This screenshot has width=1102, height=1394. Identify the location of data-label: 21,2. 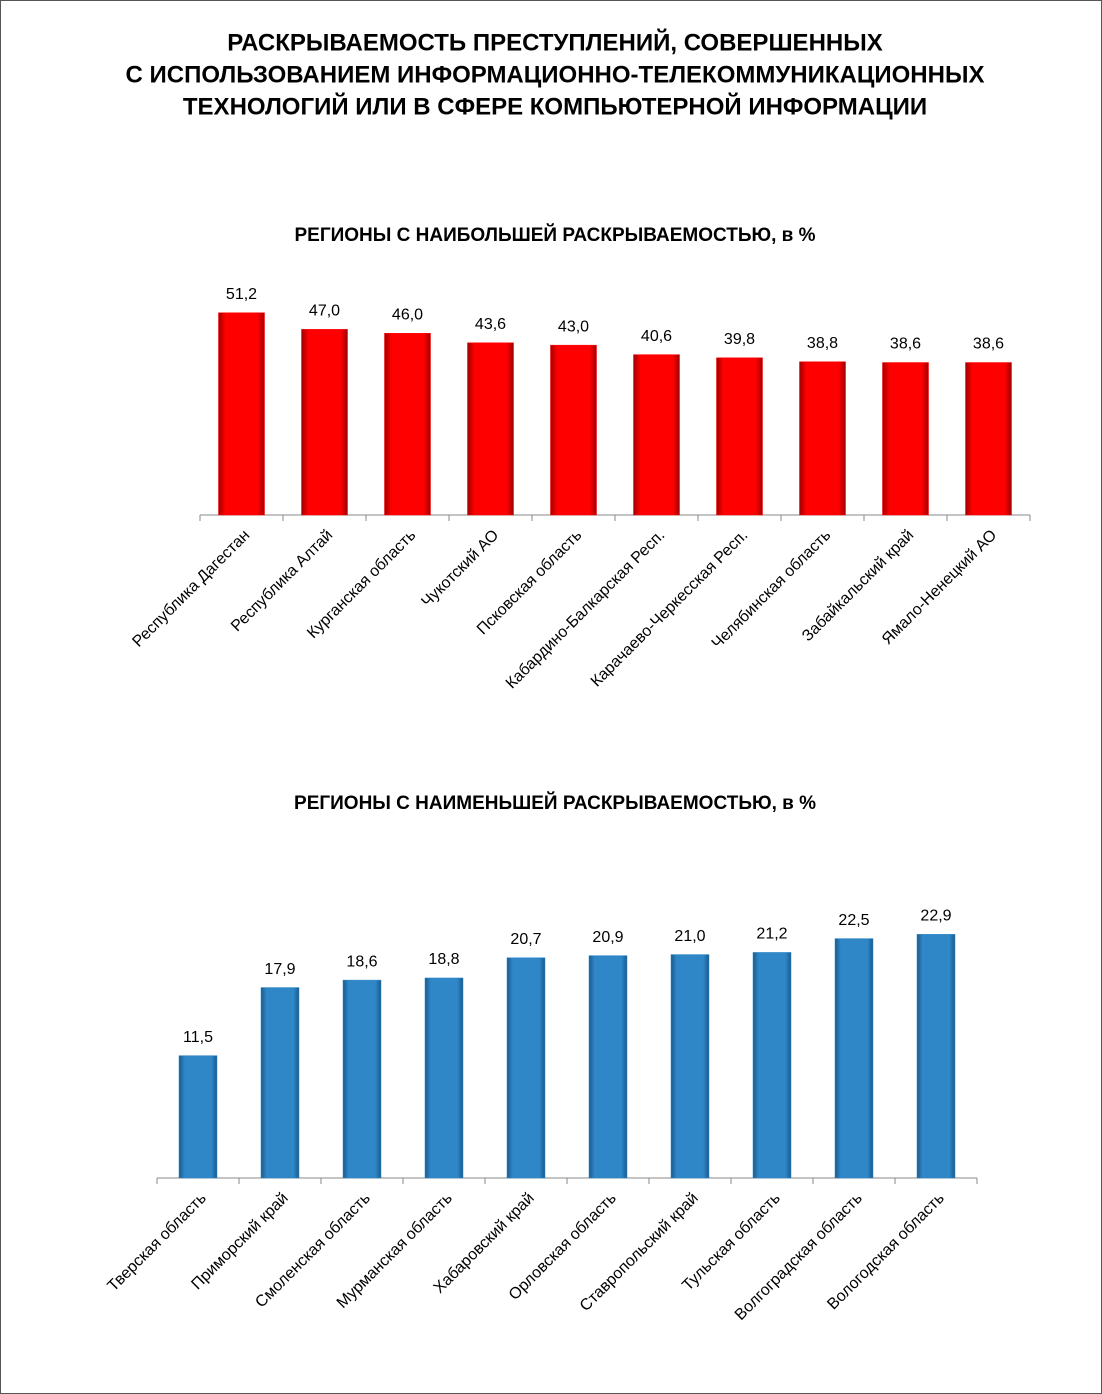
(771, 934).